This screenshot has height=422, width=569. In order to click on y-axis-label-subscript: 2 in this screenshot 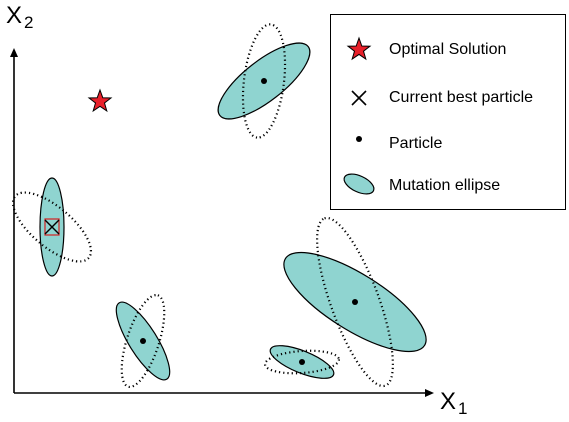, I will do `click(29, 22)`.